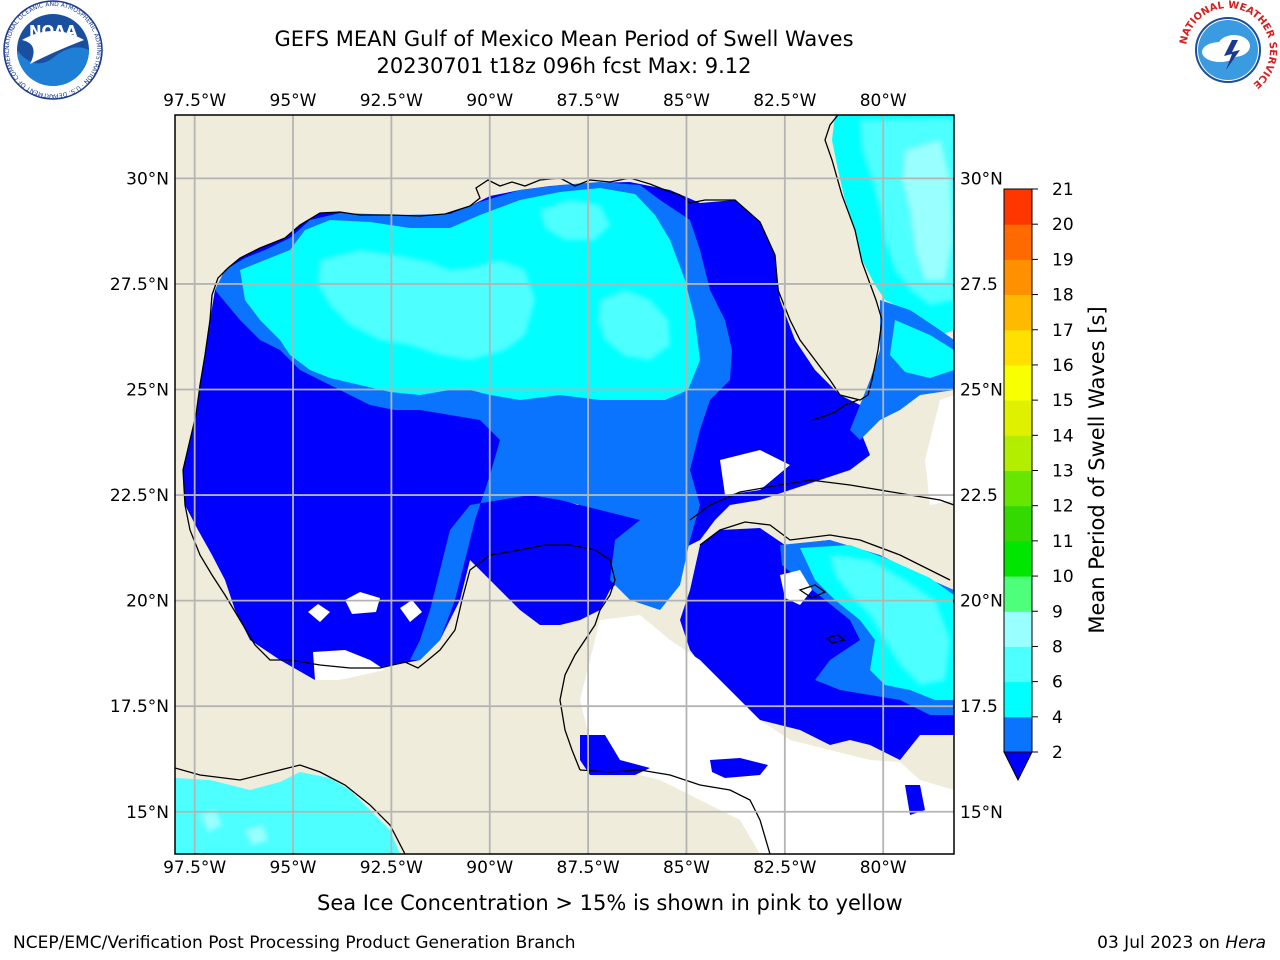  Describe the element at coordinates (1038, 481) in the screenshot. I see `colorbar: 2 4 6 8 9 10 11 12 13 14 15 16 17 18 19 20 21` at that location.